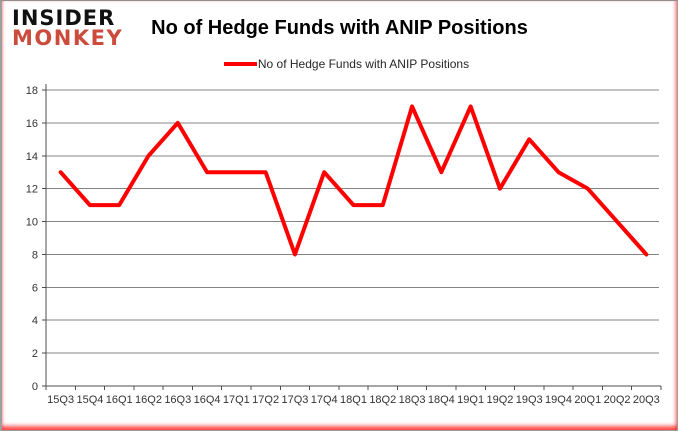 The image size is (678, 431). I want to click on y-tick-label: 12, so click(32, 190).